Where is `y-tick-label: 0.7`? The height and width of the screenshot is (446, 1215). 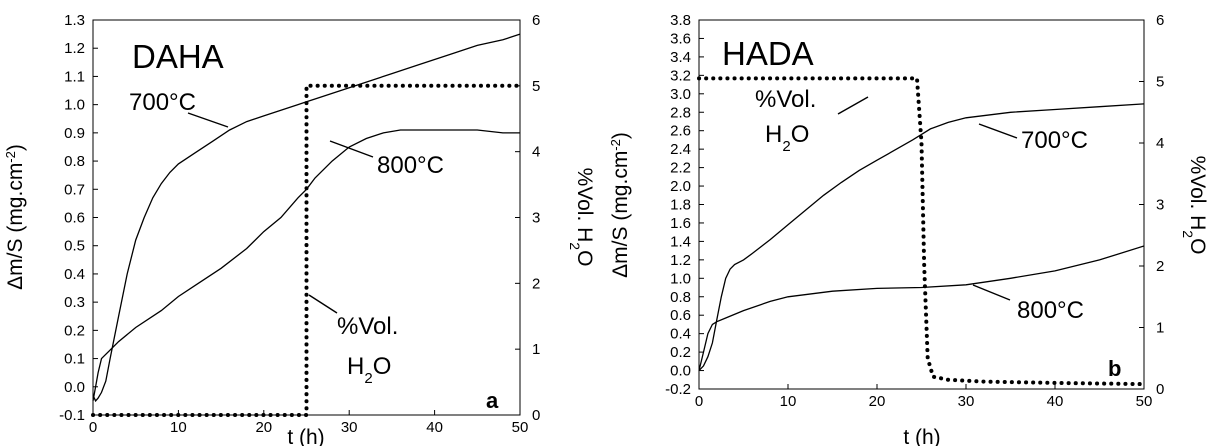
y-tick-label: 0.7 is located at coordinates (74, 189).